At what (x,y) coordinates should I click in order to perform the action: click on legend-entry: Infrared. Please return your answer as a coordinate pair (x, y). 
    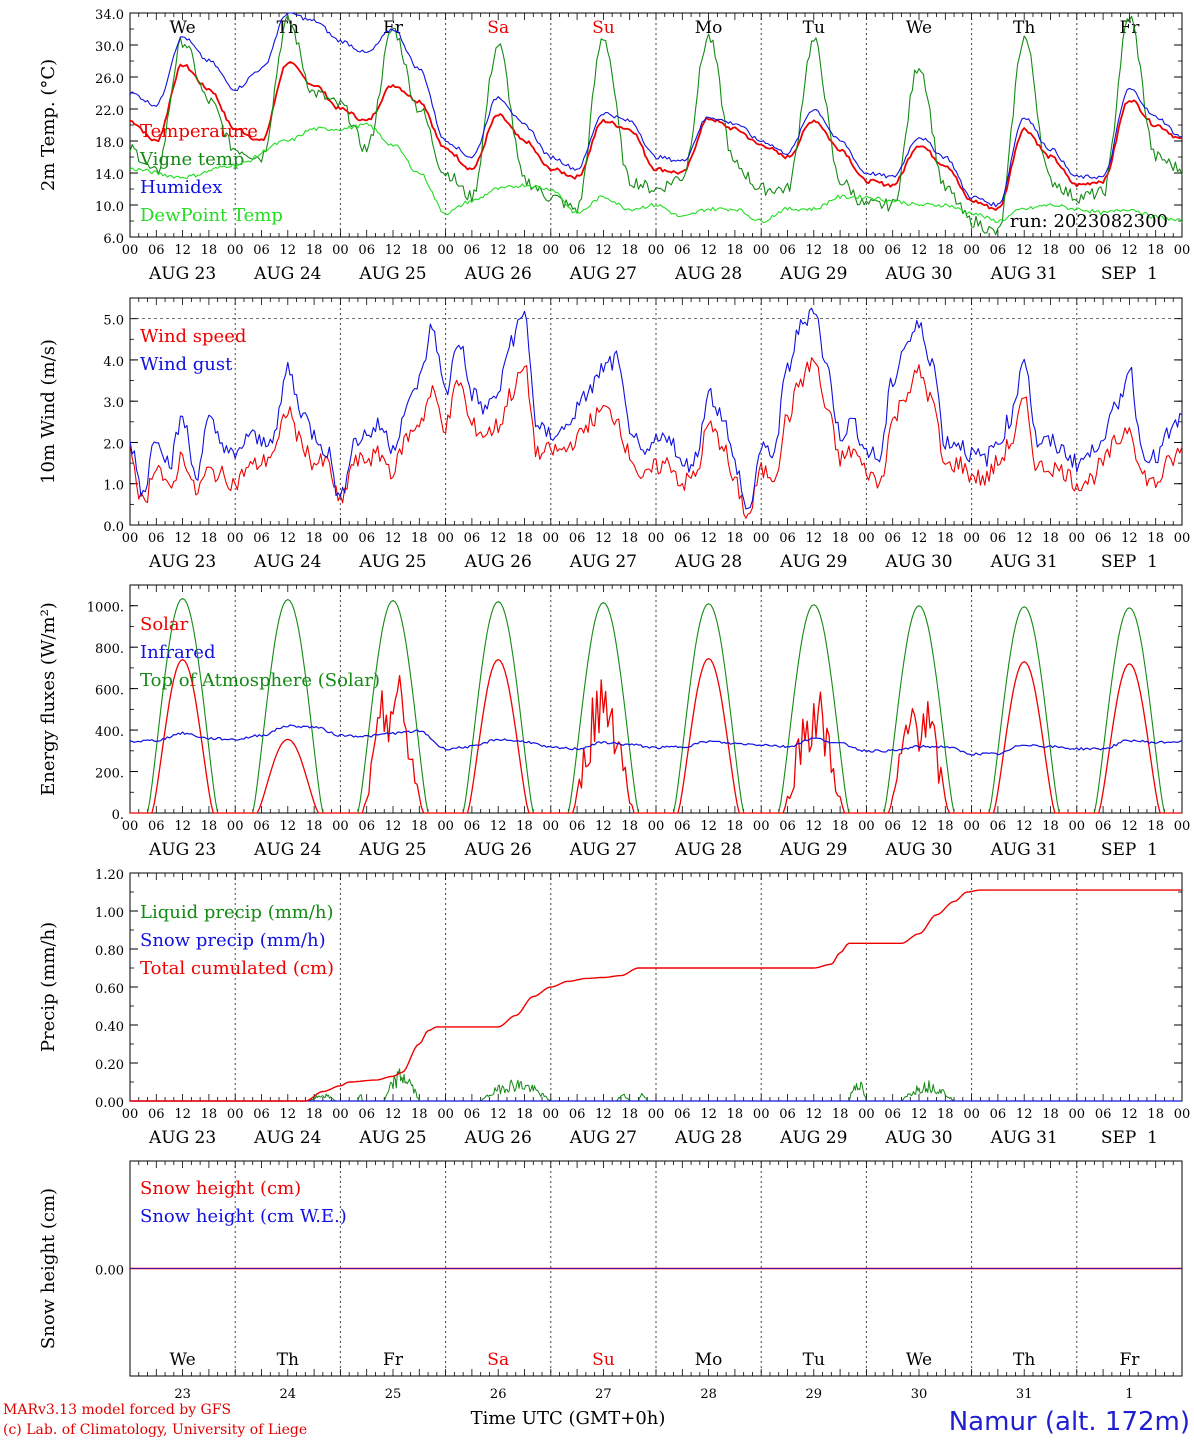
    Looking at the image, I should click on (177, 652).